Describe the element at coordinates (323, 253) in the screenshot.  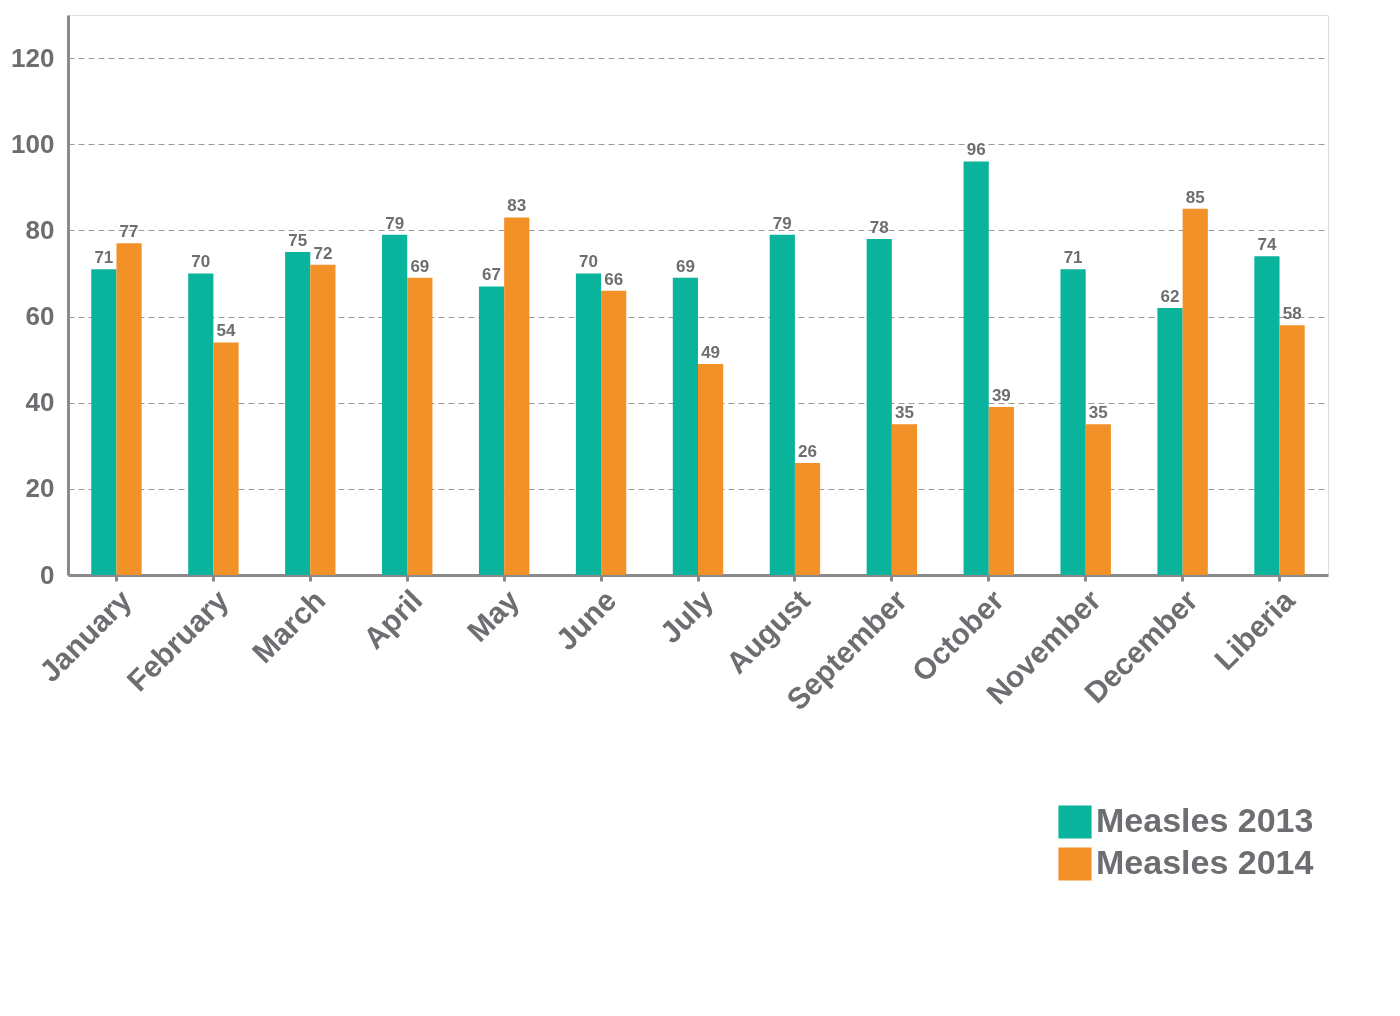
I see `data-label: 72` at that location.